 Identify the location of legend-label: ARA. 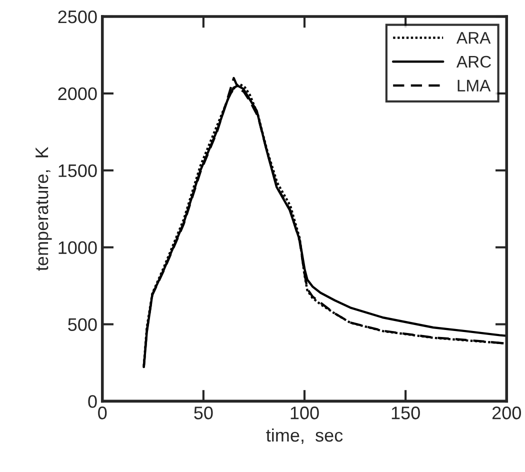
(473, 38).